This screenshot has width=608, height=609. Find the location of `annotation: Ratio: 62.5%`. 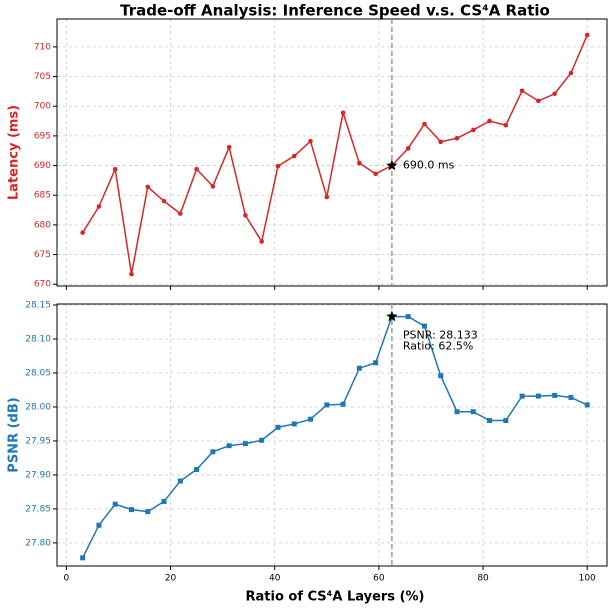

annotation: Ratio: 62.5% is located at coordinates (438, 346).